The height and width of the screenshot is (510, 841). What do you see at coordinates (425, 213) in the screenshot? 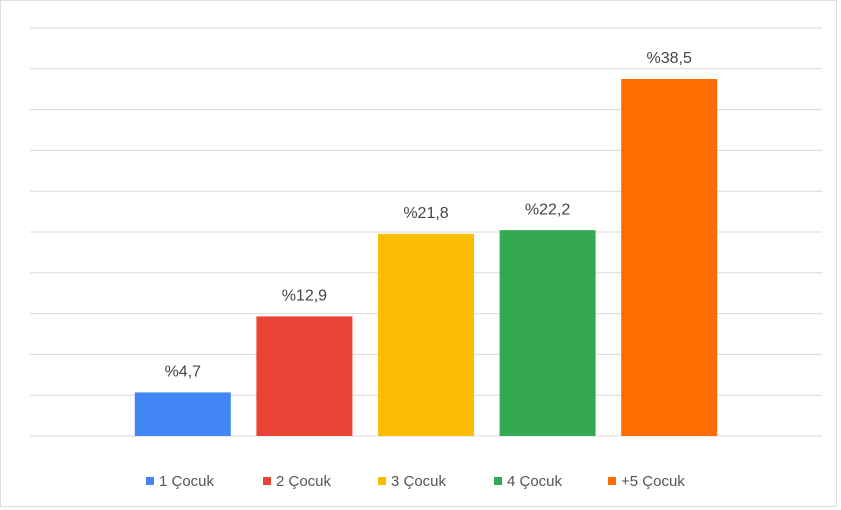
I see `data-label: %21,8` at bounding box center [425, 213].